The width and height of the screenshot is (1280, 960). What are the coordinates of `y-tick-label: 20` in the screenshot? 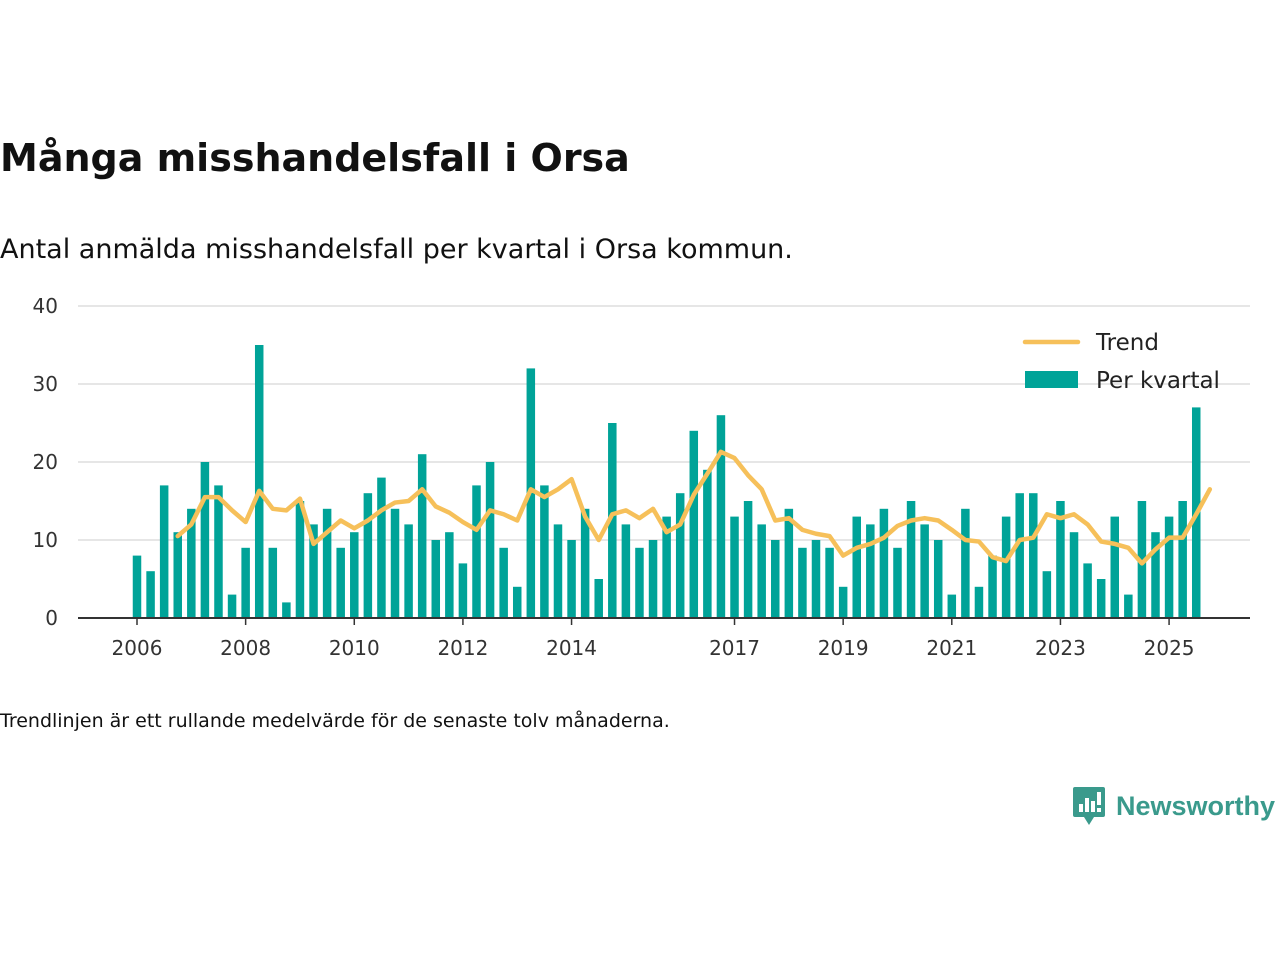 It's located at (45, 462).